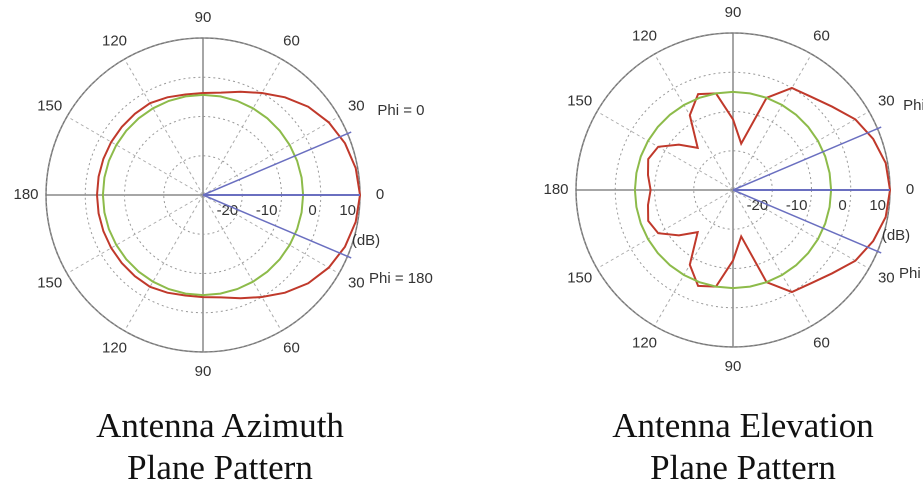 This screenshot has height=491, width=923. Describe the element at coordinates (911, 273) in the screenshot. I see `phi-label: Phi = 270` at that location.